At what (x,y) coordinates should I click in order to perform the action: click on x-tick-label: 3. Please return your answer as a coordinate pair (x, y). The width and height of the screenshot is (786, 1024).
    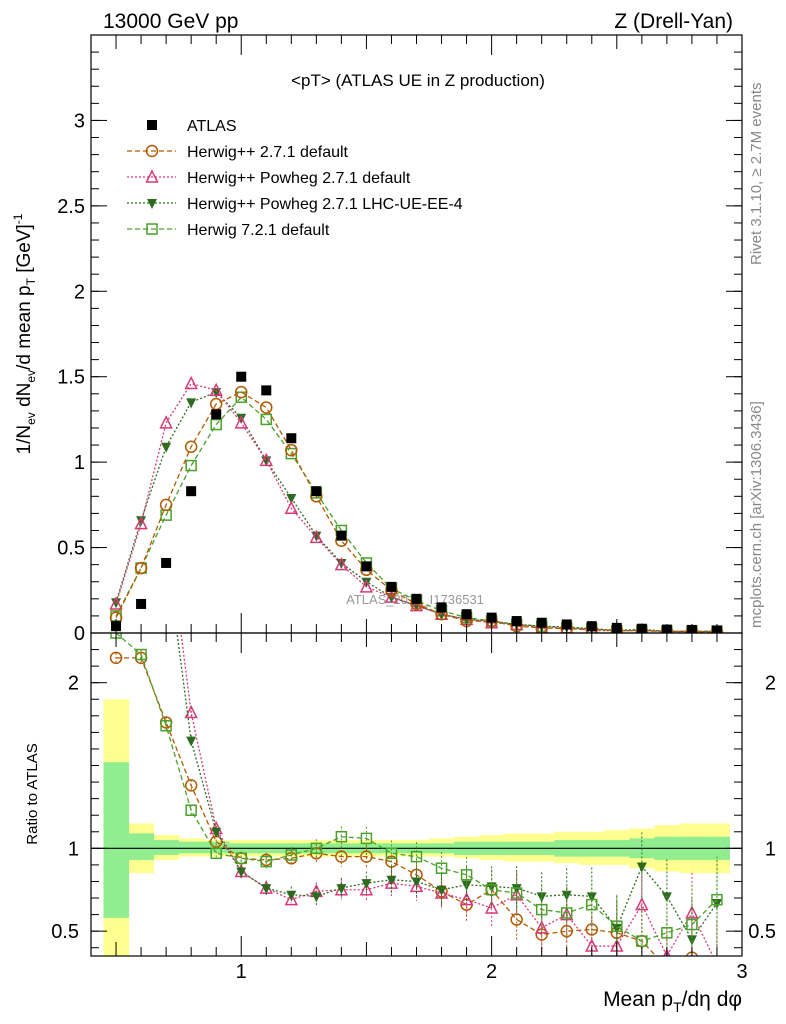
    Looking at the image, I should click on (741, 972).